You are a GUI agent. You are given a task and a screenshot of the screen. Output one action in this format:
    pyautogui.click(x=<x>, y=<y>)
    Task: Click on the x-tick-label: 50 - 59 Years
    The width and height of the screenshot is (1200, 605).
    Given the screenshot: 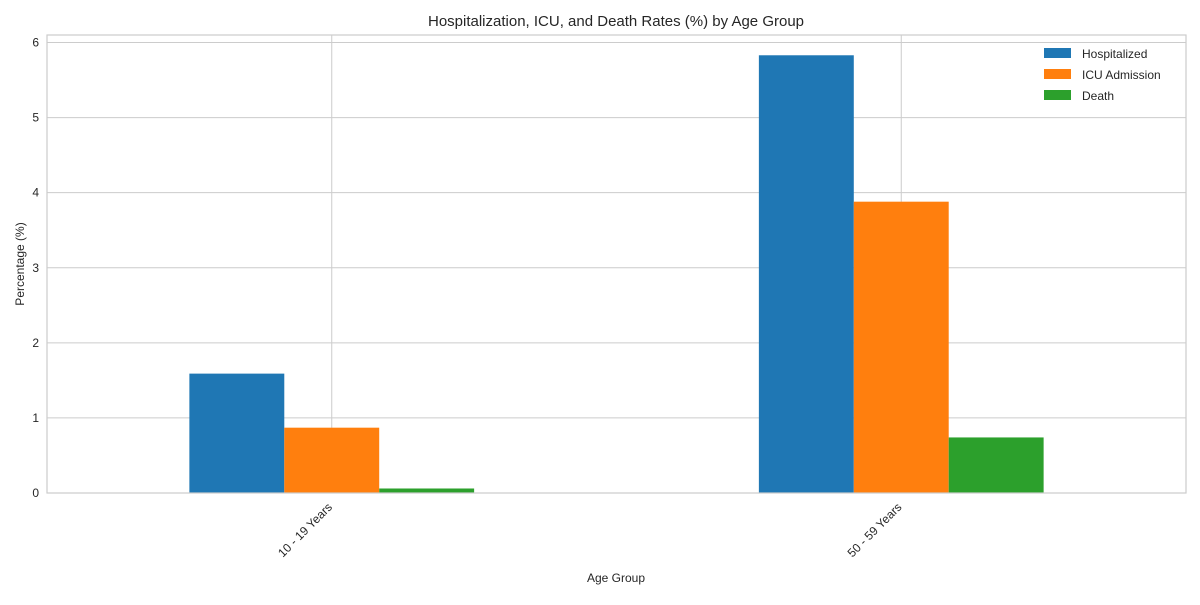 What is the action you would take?
    pyautogui.click(x=875, y=530)
    